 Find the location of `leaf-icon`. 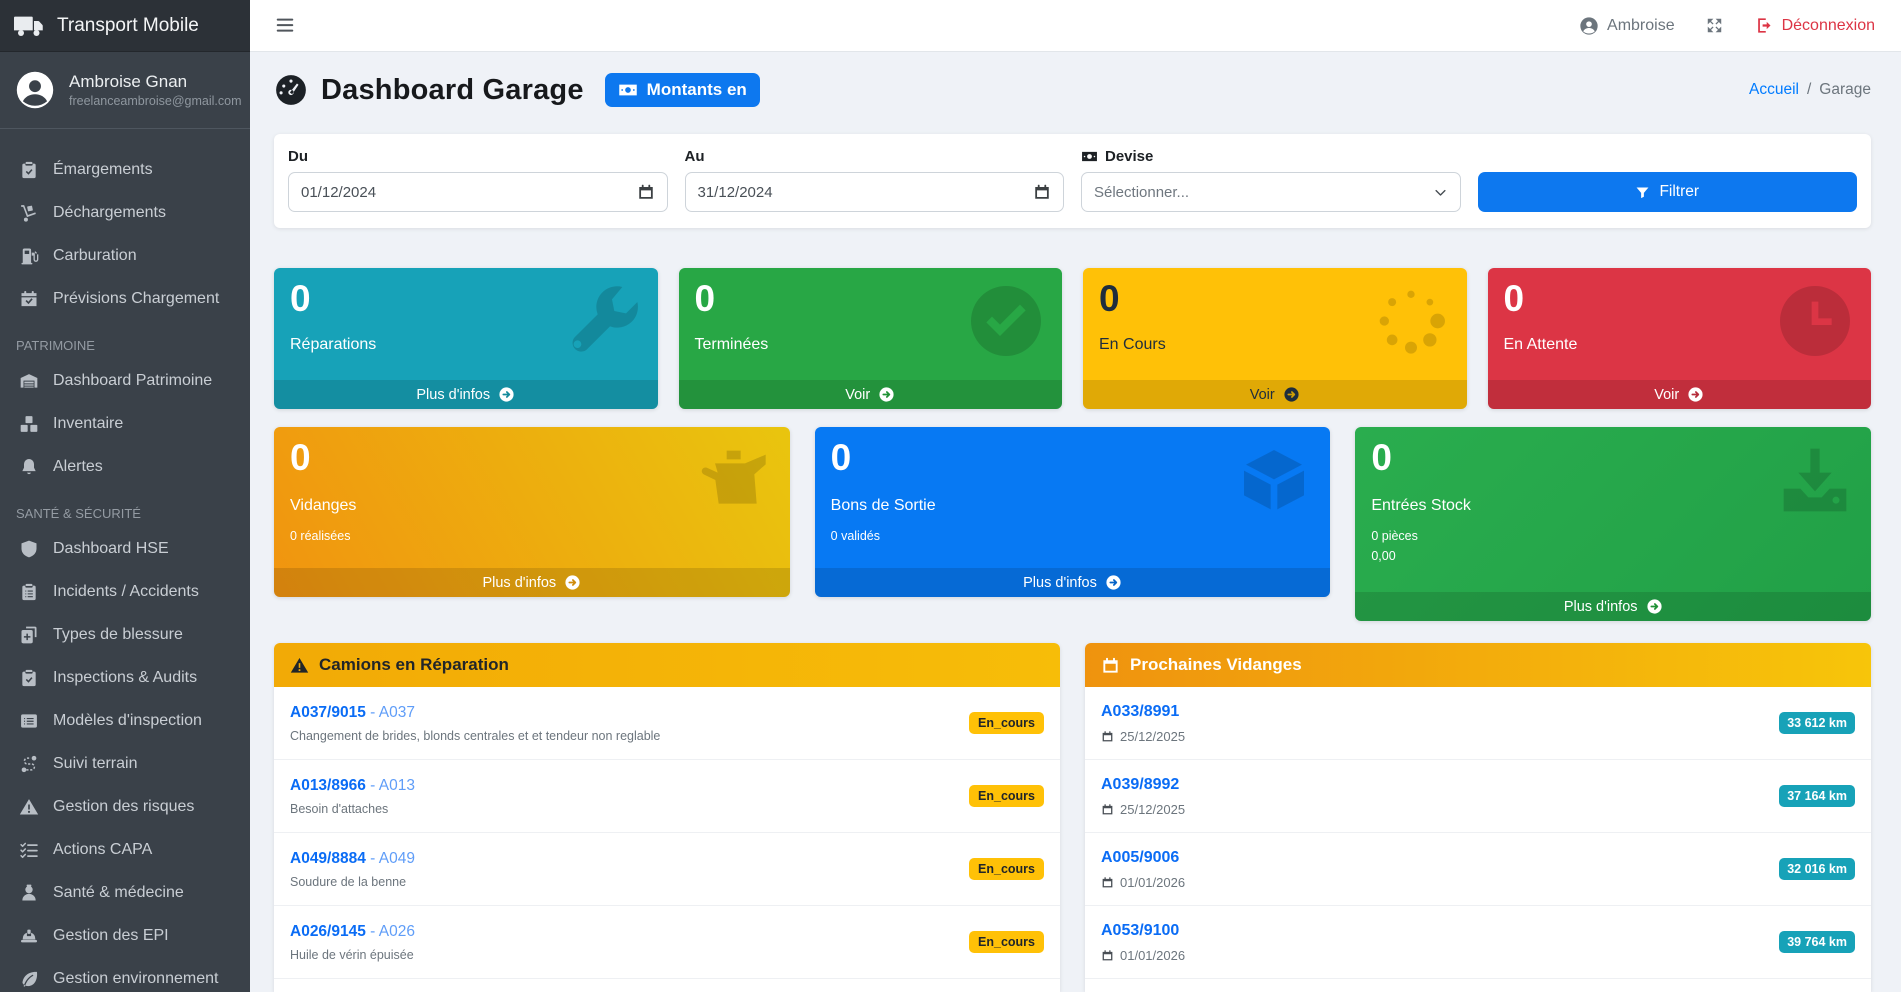

leaf-icon is located at coordinates (29, 979).